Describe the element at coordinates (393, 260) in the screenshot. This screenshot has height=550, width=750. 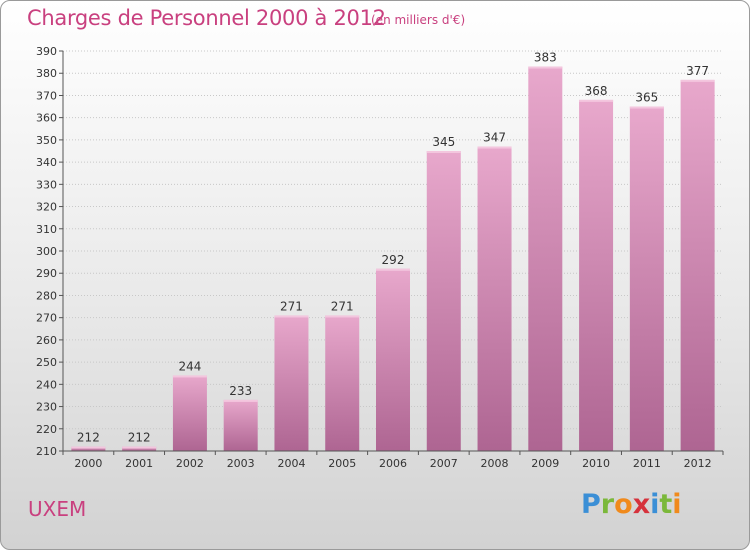
I see `data-label: 292` at that location.